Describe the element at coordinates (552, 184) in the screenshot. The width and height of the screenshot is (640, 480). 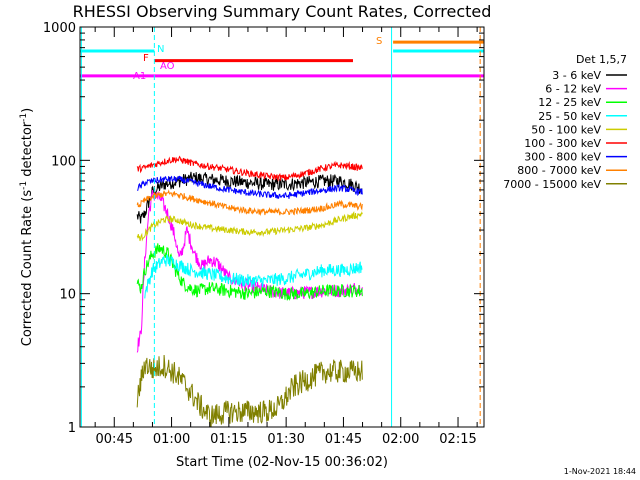
I see `legend-label-8: 7000 - 15000 keV` at that location.